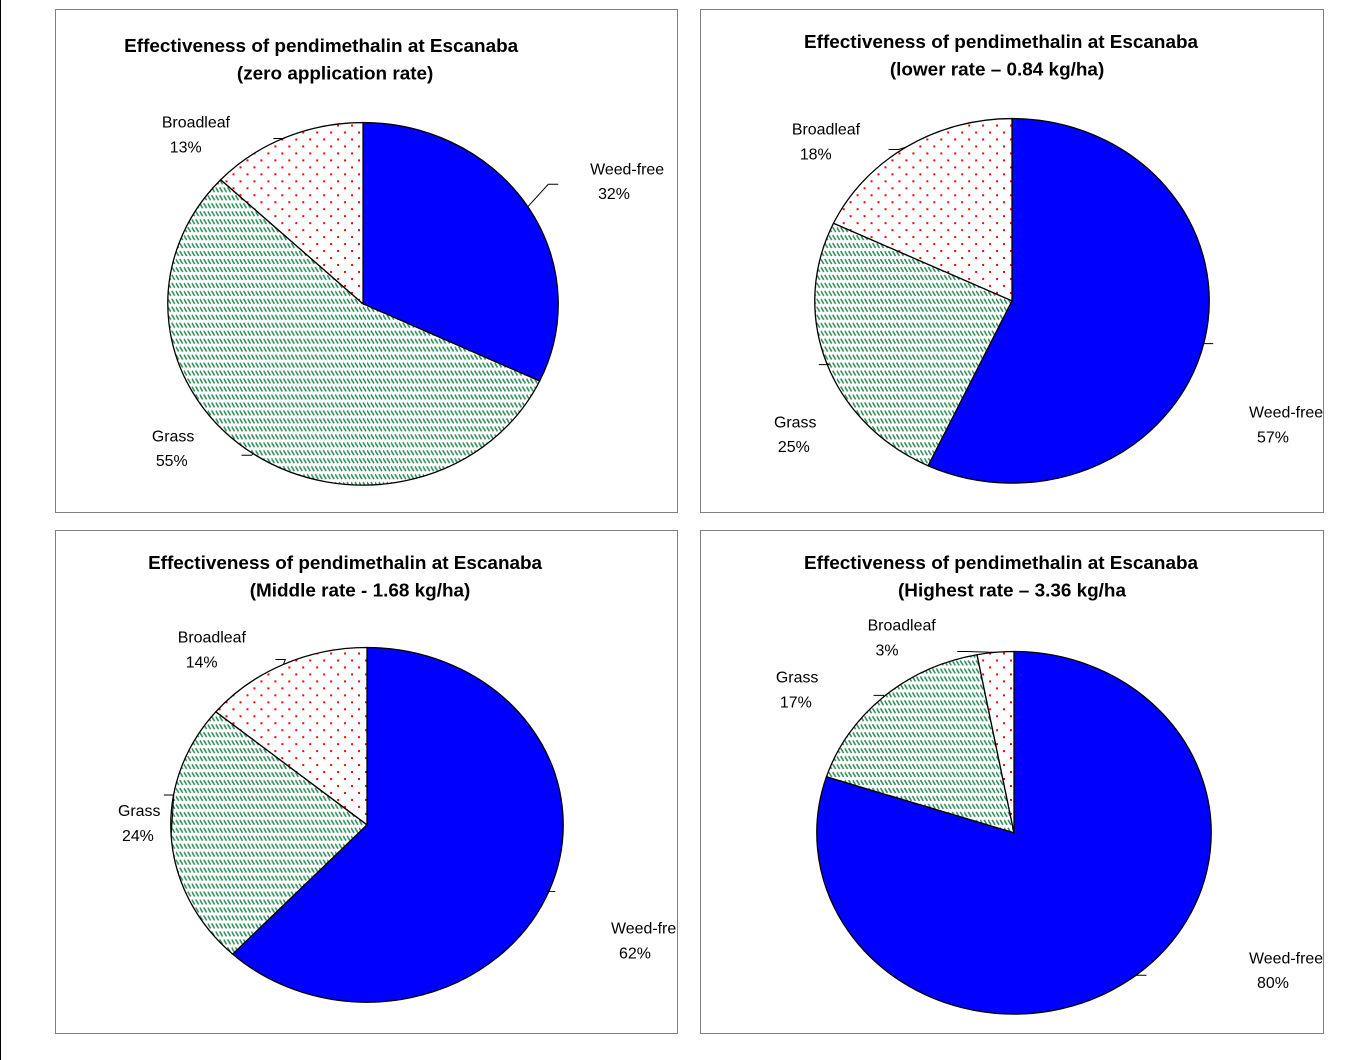 The image size is (1372, 1060). What do you see at coordinates (186, 147) in the screenshot?
I see `slice-value-broadleaf: 13%` at bounding box center [186, 147].